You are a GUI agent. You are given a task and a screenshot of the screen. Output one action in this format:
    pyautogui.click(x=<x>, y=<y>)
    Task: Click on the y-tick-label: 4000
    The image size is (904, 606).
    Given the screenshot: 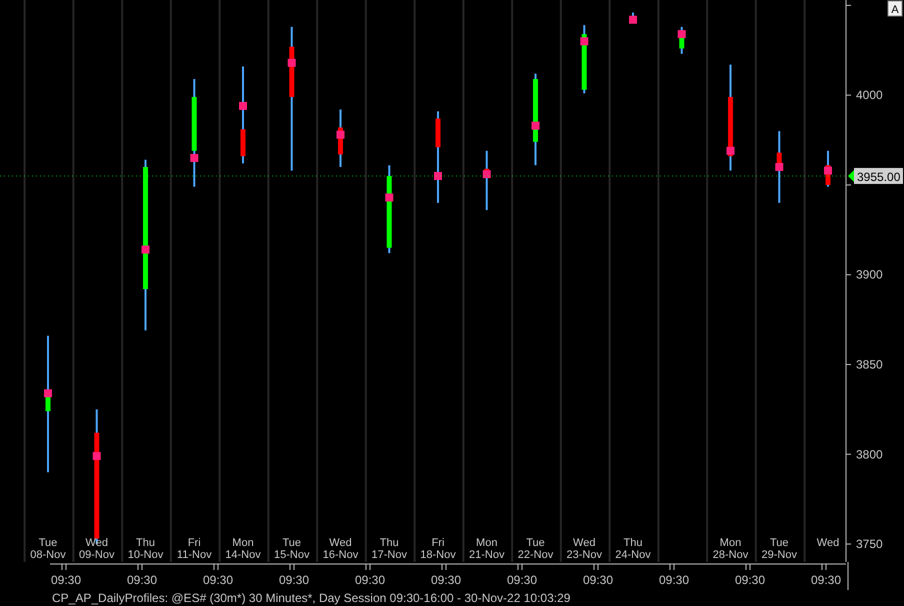 What is the action you would take?
    pyautogui.click(x=870, y=95)
    